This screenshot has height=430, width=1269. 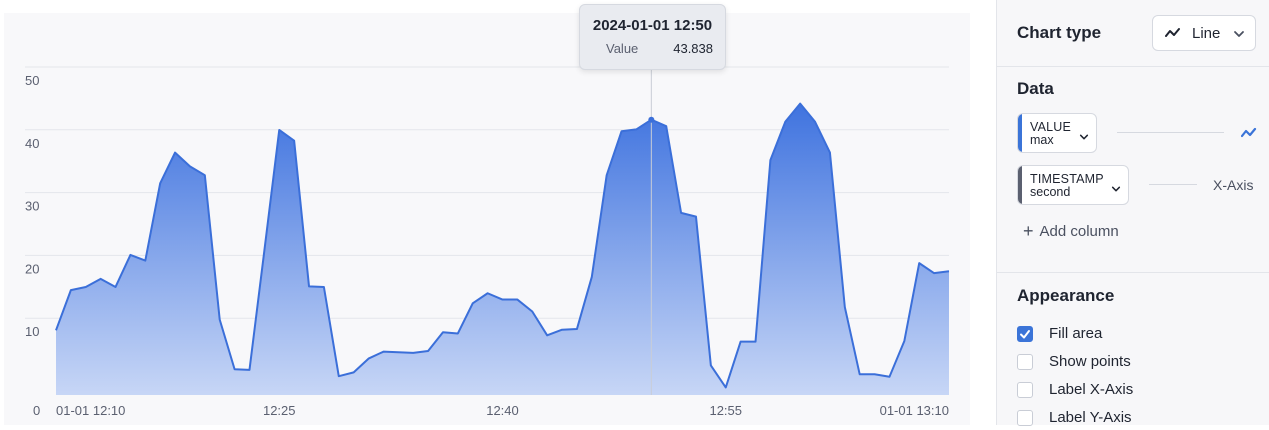 I want to click on checkbox-checked, so click(x=1025, y=334).